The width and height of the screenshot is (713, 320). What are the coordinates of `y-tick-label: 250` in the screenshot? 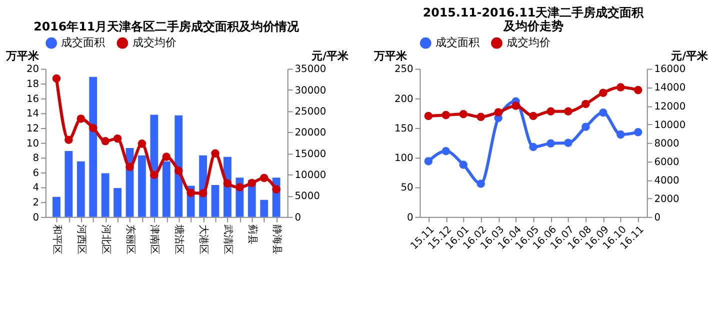 It's located at (404, 70).